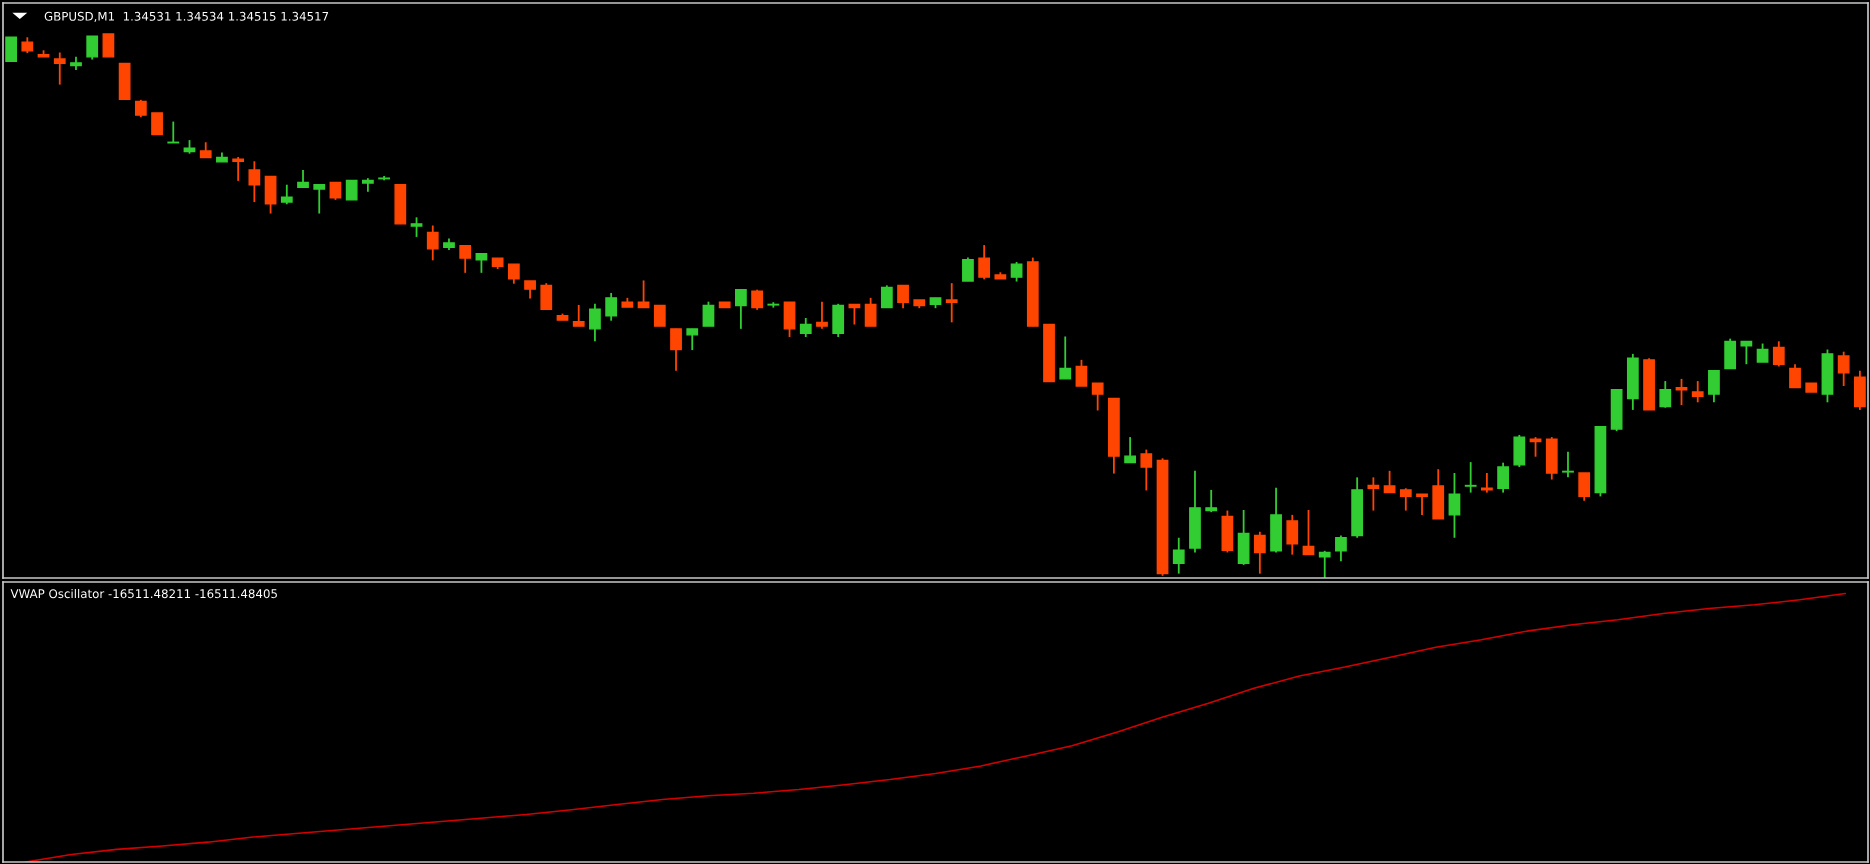  Describe the element at coordinates (143, 594) in the screenshot. I see `chart-title: VWAP Oscillator -16511.48211 -16511.48405` at that location.